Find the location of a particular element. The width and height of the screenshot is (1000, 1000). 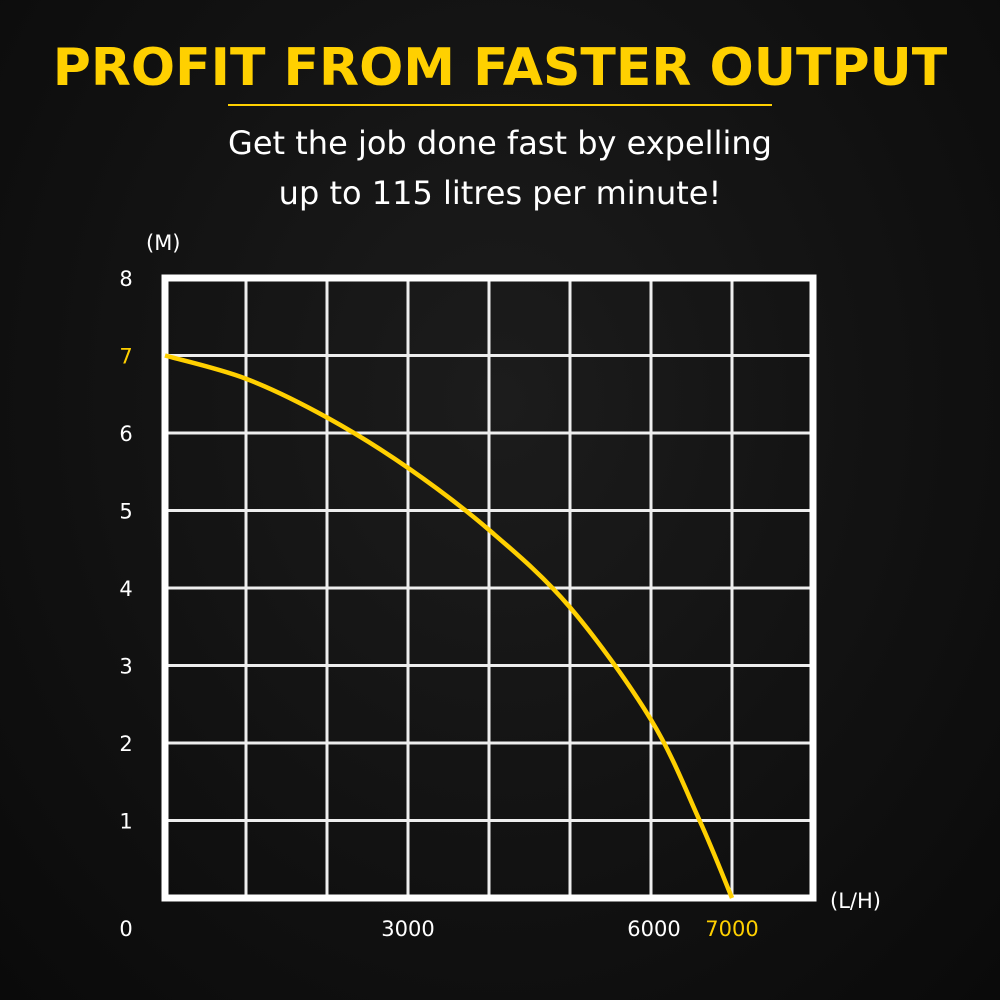

y-tick-label: 3 is located at coordinates (125, 667).